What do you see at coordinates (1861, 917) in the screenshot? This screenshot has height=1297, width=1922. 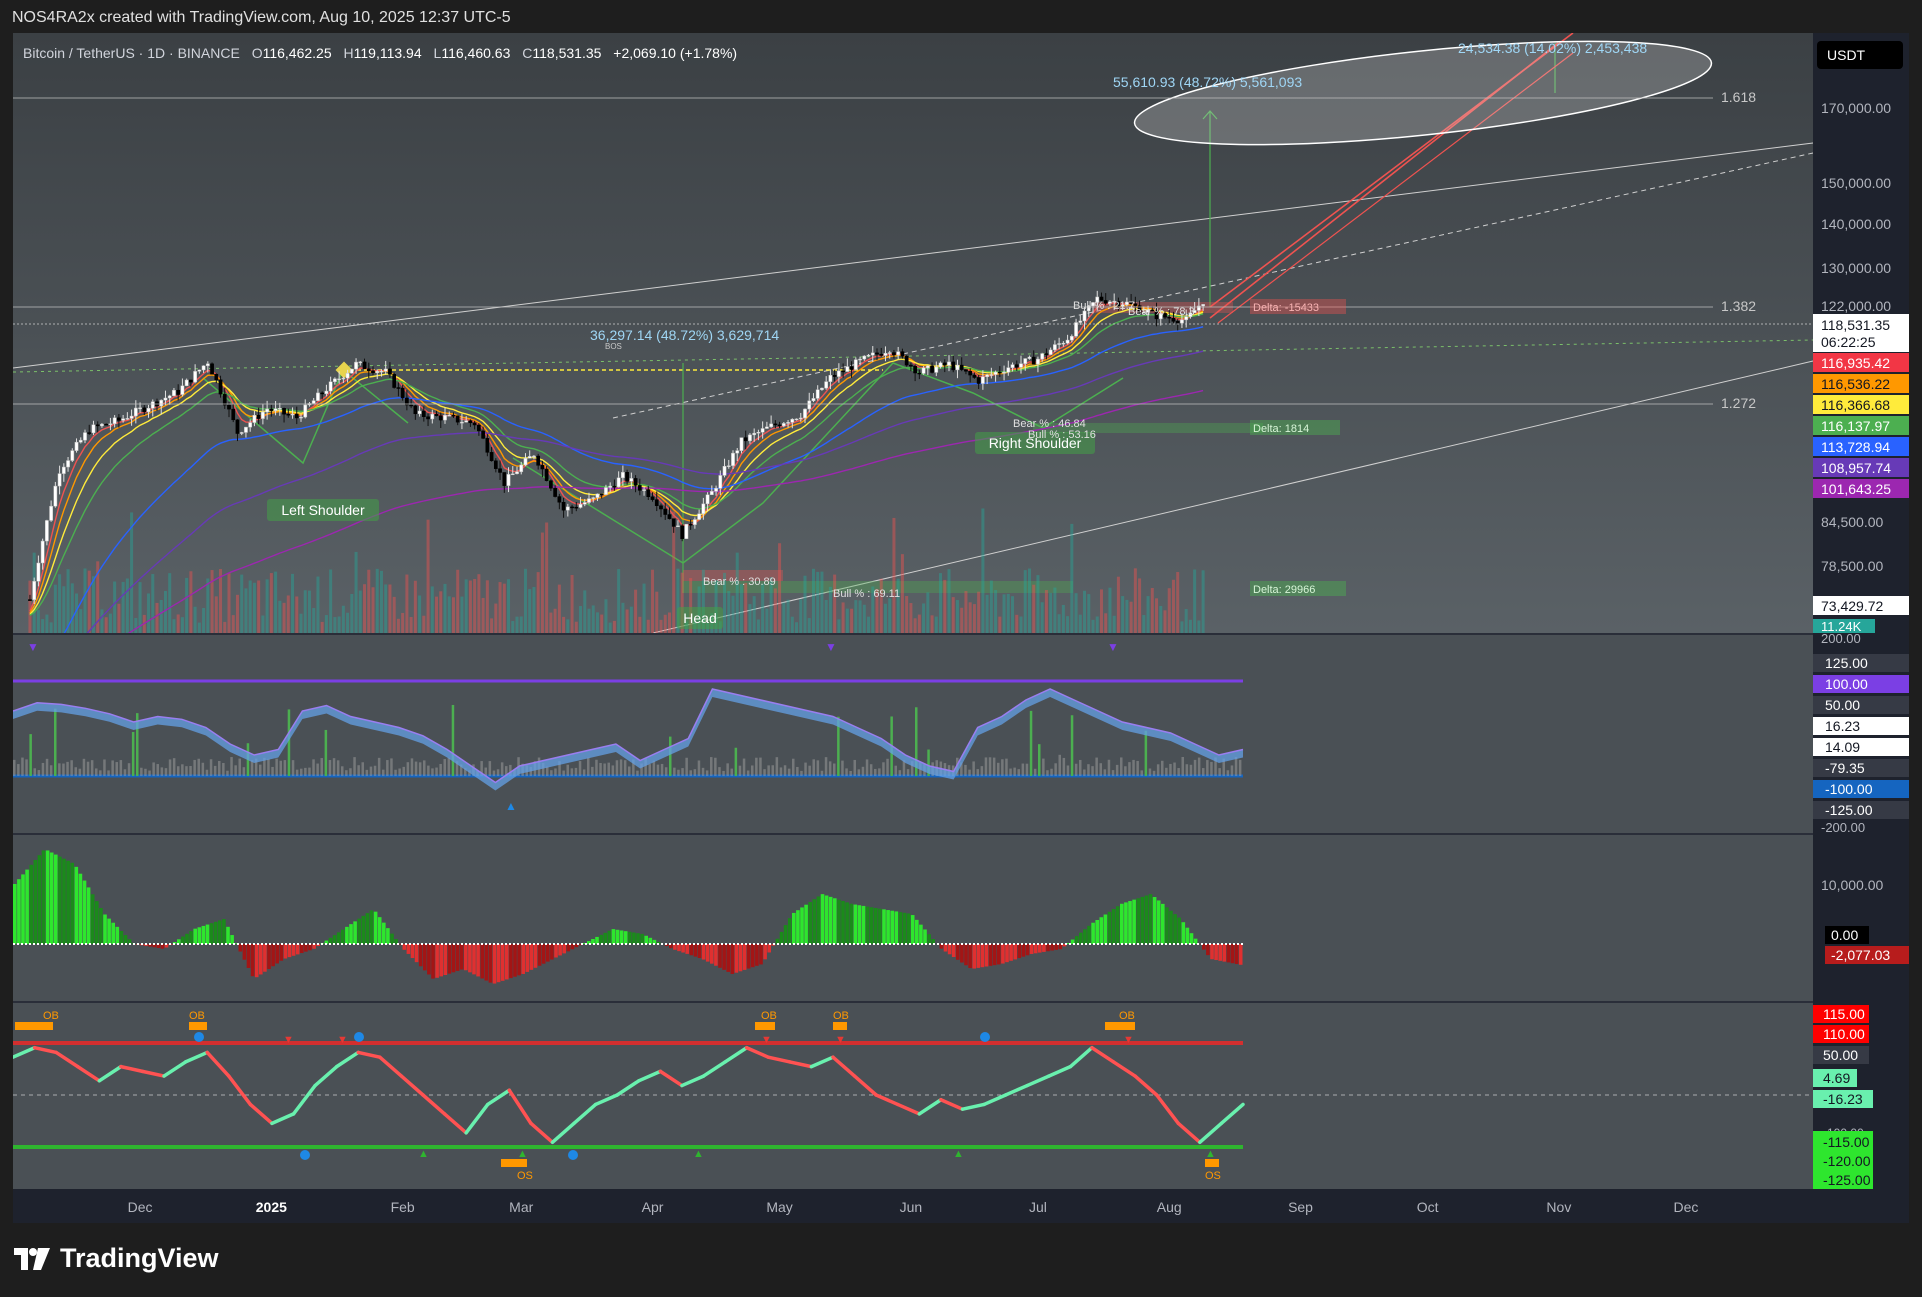 I see `osc2-scale: 10,000.00 0.00 -2,077.03` at bounding box center [1861, 917].